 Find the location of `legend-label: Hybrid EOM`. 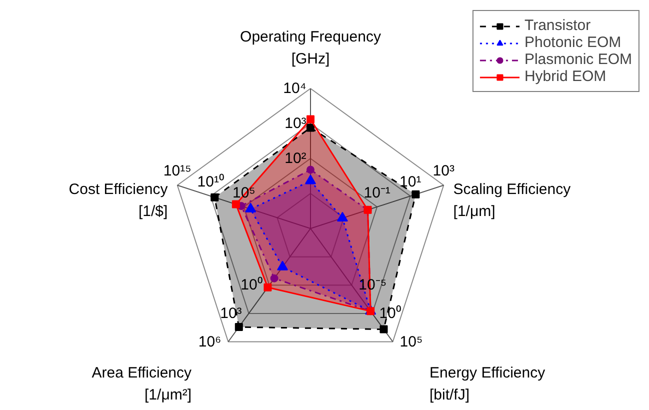

legend-label: Hybrid EOM is located at coordinates (565, 76).